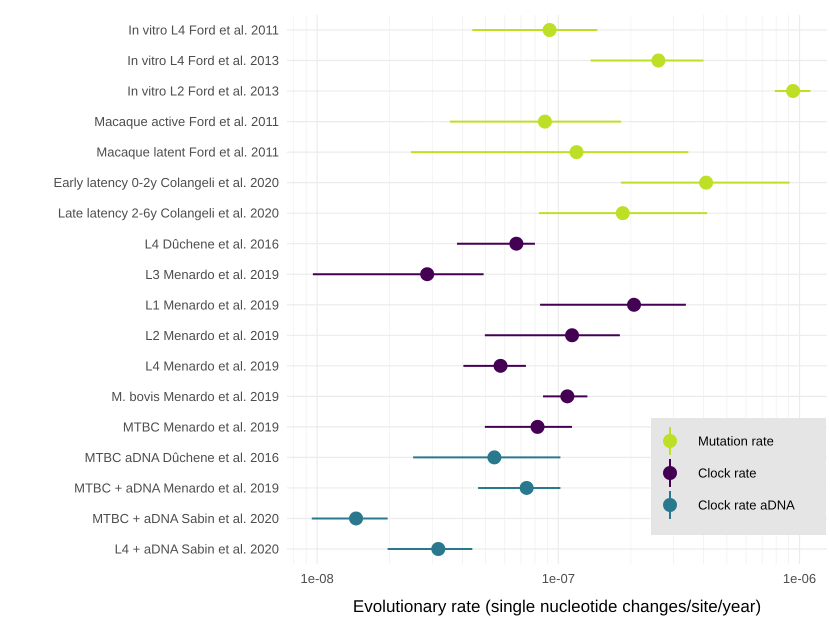 This screenshot has width=830, height=617. What do you see at coordinates (185, 518) in the screenshot?
I see `y-tick-label: MTBC + aDNA Sabin et al. 2020` at bounding box center [185, 518].